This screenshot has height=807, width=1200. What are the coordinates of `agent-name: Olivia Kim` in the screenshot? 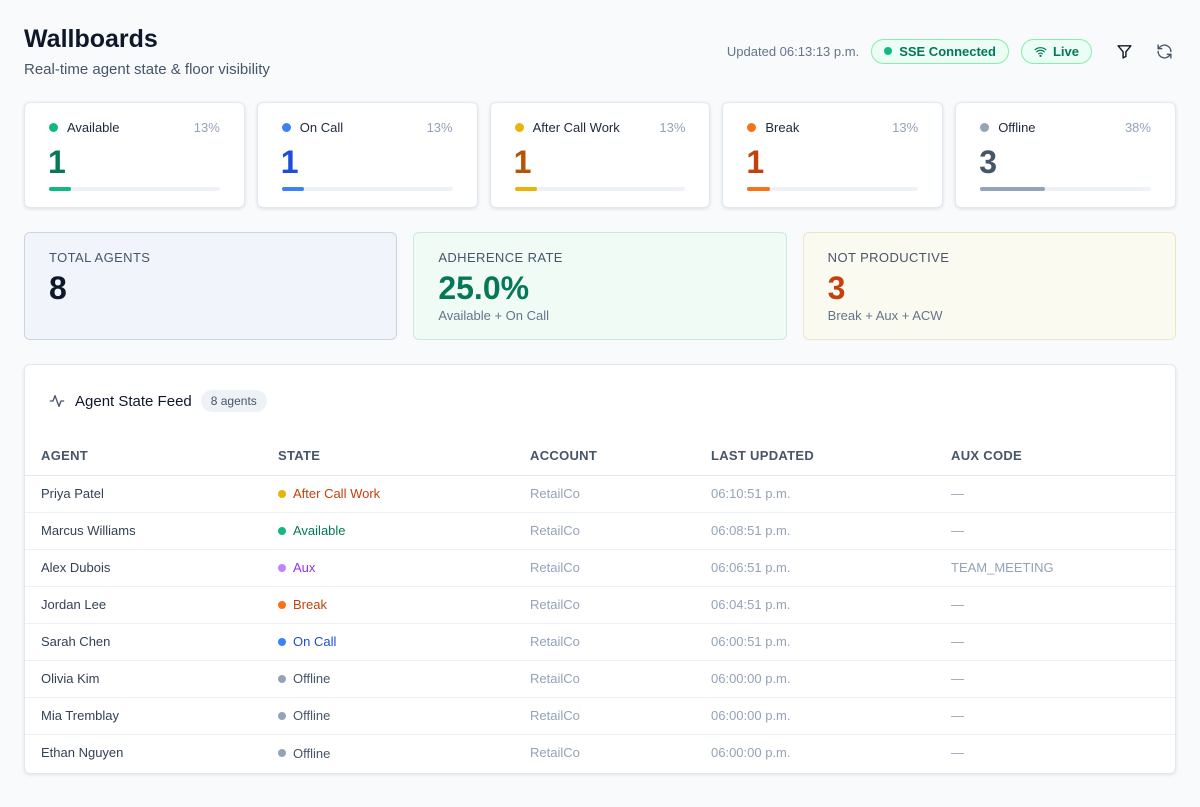 It's located at (151, 679).